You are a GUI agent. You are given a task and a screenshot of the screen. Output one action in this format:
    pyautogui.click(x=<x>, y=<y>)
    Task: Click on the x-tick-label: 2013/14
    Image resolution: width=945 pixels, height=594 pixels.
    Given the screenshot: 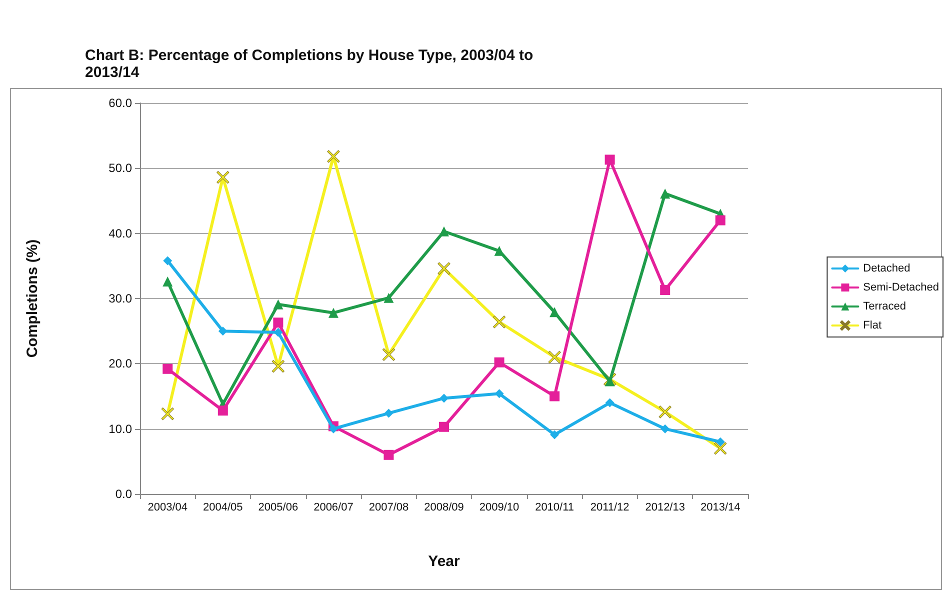 What is the action you would take?
    pyautogui.click(x=720, y=508)
    